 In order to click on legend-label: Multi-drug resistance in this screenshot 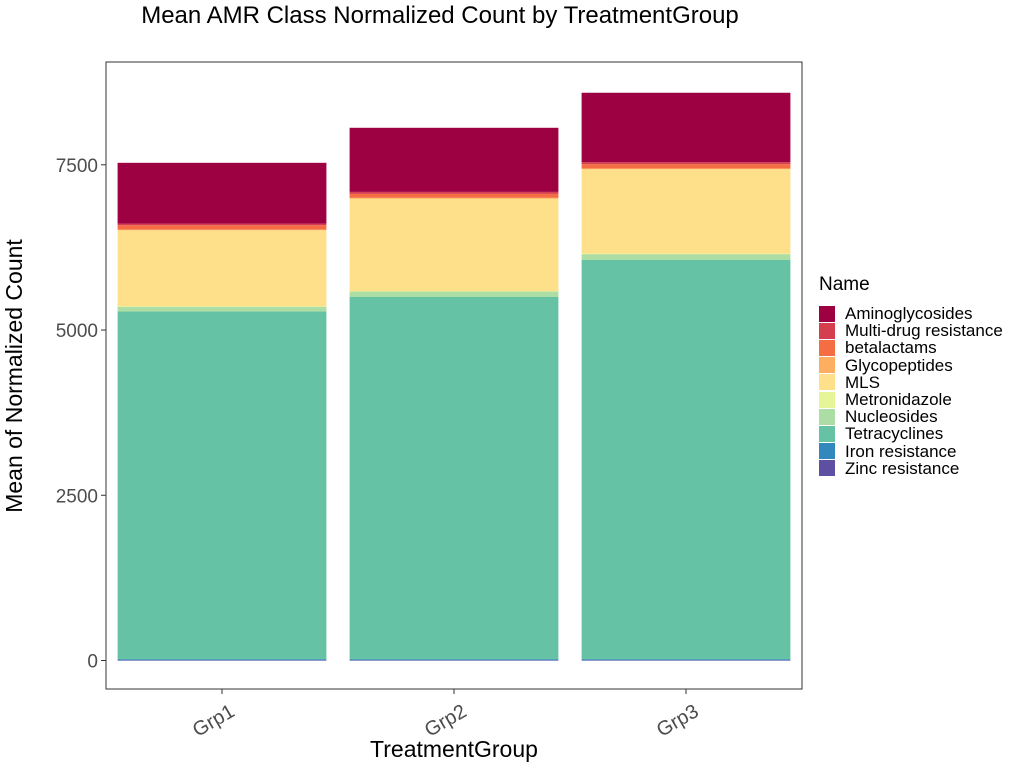, I will do `click(924, 331)`.